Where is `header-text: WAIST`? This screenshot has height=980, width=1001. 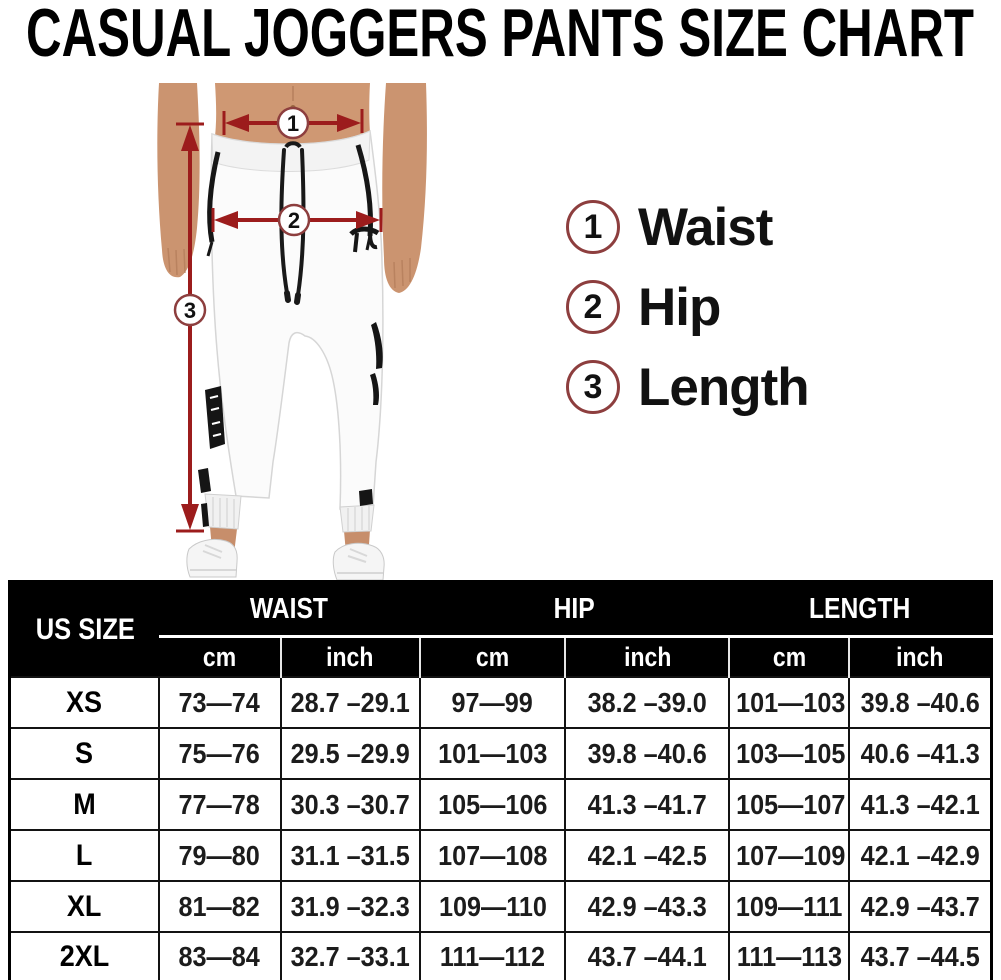
header-text: WAIST is located at coordinates (289, 608).